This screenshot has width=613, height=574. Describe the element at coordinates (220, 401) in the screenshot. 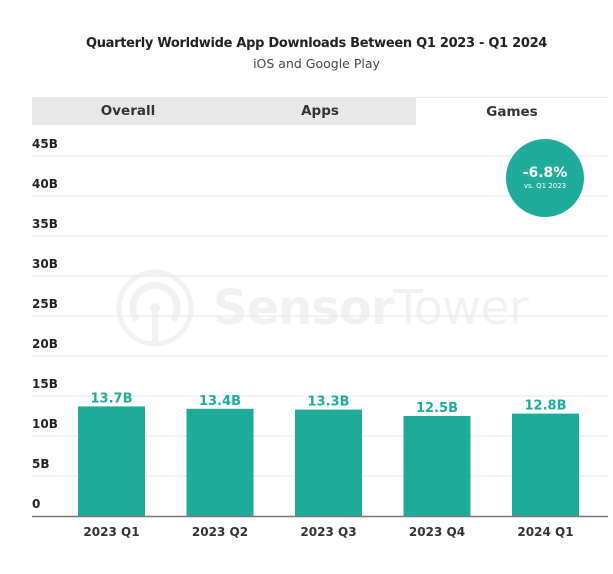

I see `data-label: 13.4B` at that location.